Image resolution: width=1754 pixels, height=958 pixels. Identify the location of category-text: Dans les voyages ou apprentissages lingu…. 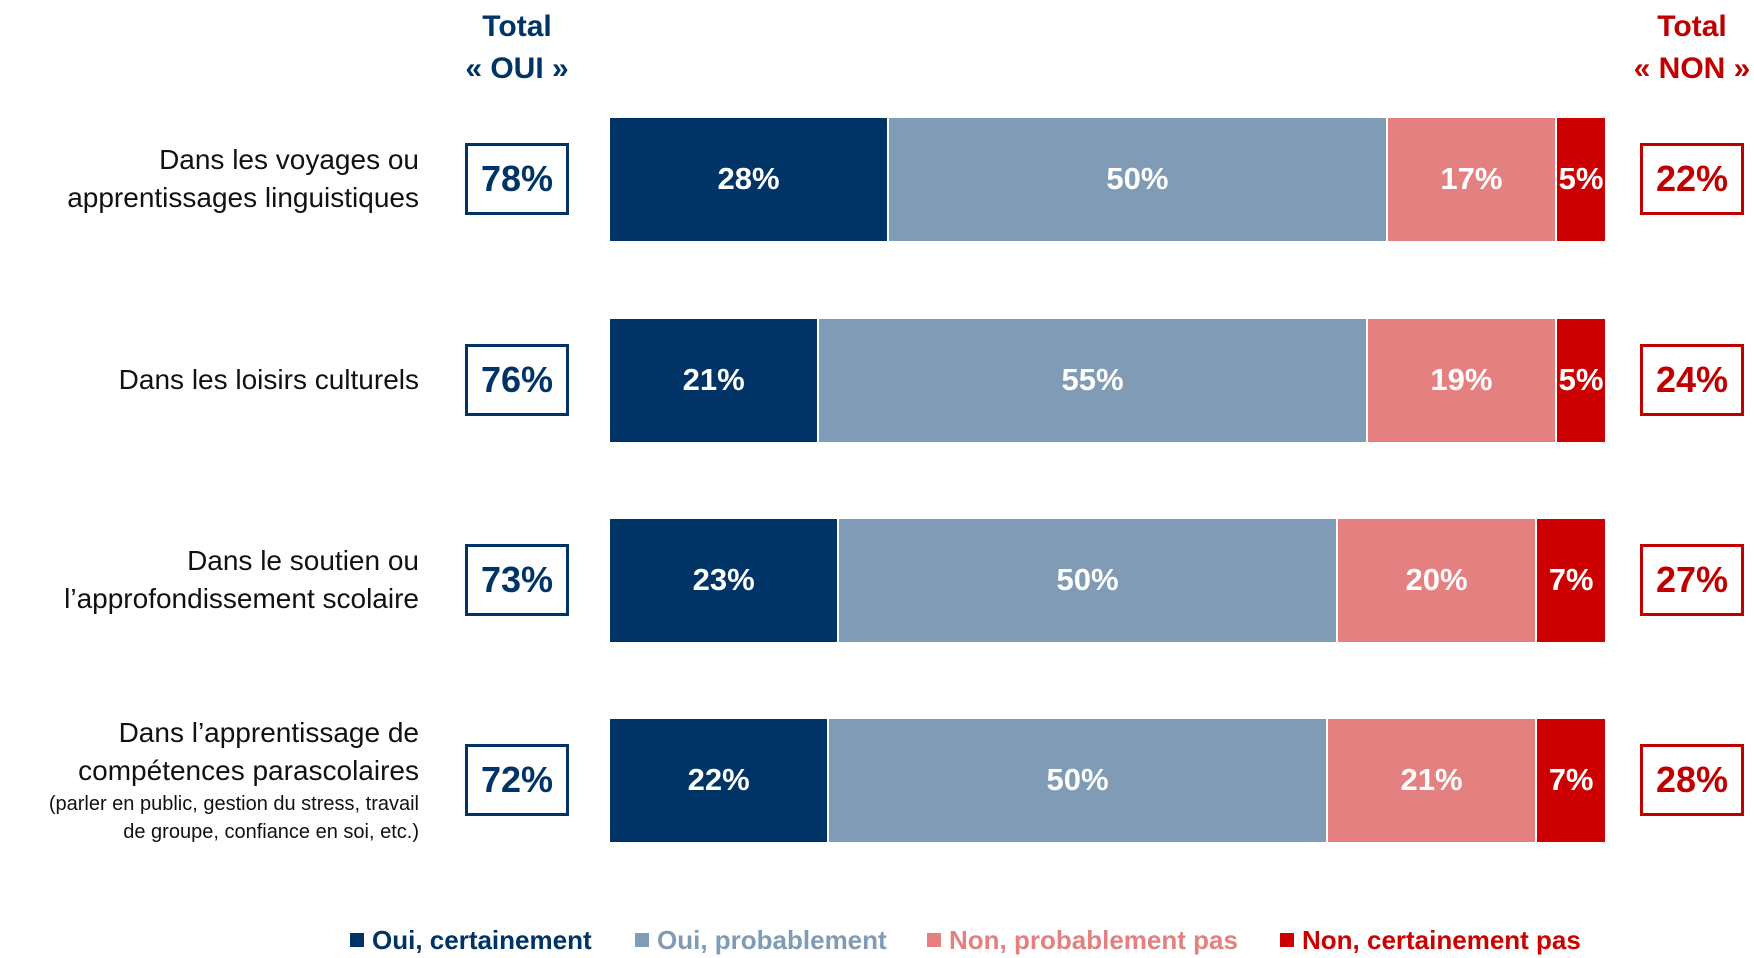
(243, 178).